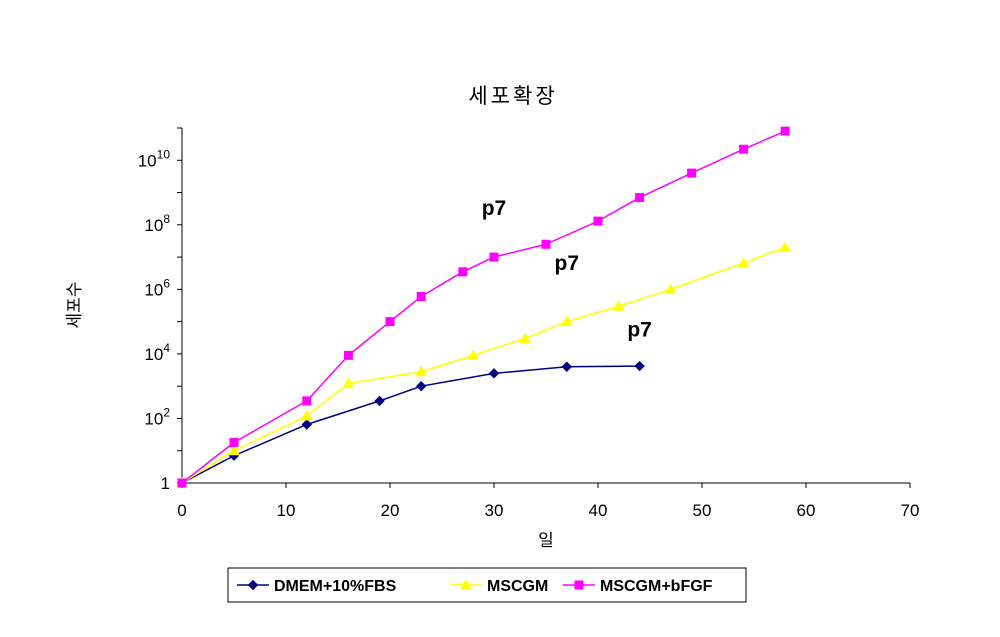 The height and width of the screenshot is (637, 1000). Describe the element at coordinates (166, 219) in the screenshot. I see `y-tick-exponent: 8` at that location.